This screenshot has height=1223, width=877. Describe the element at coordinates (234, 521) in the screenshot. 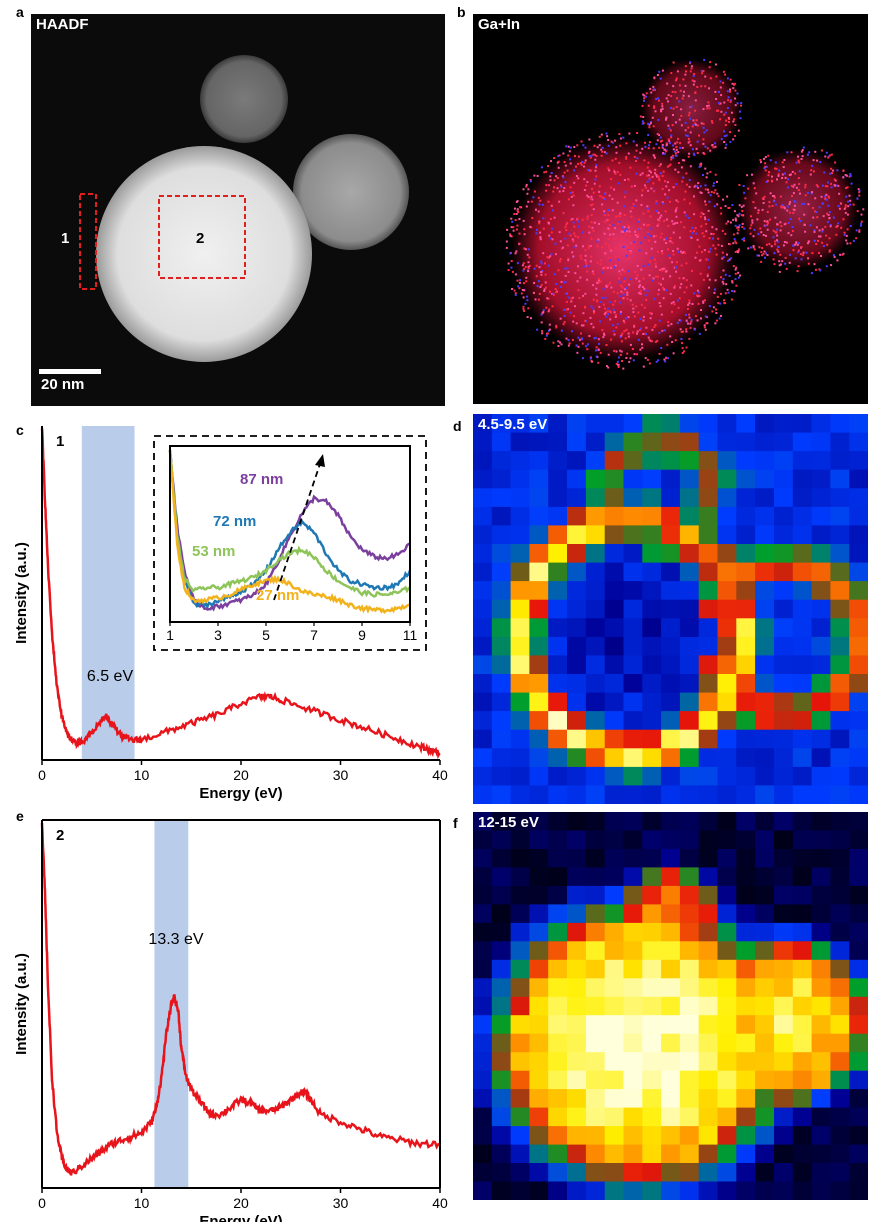

I see `inset-series-label: 72 nm` at that location.